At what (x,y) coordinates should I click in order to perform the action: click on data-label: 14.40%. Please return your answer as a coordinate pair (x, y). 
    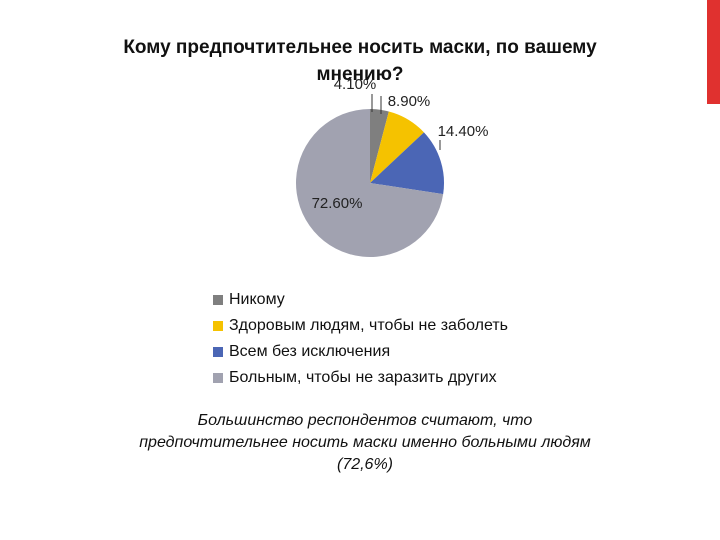
    Looking at the image, I should click on (463, 131).